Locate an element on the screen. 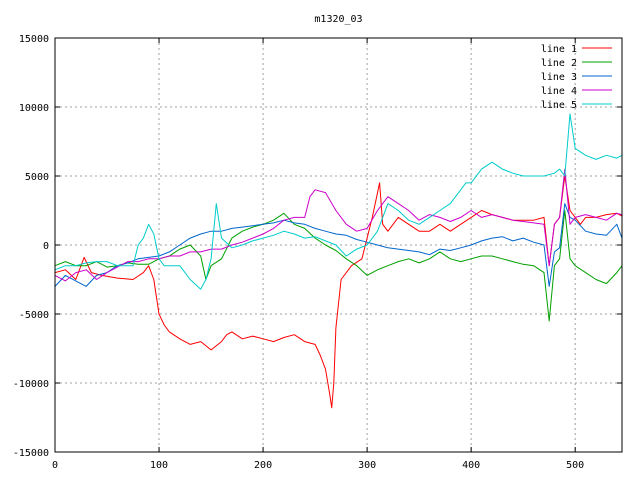 The height and width of the screenshot is (480, 640). legend-label-5: line 5 is located at coordinates (559, 105).